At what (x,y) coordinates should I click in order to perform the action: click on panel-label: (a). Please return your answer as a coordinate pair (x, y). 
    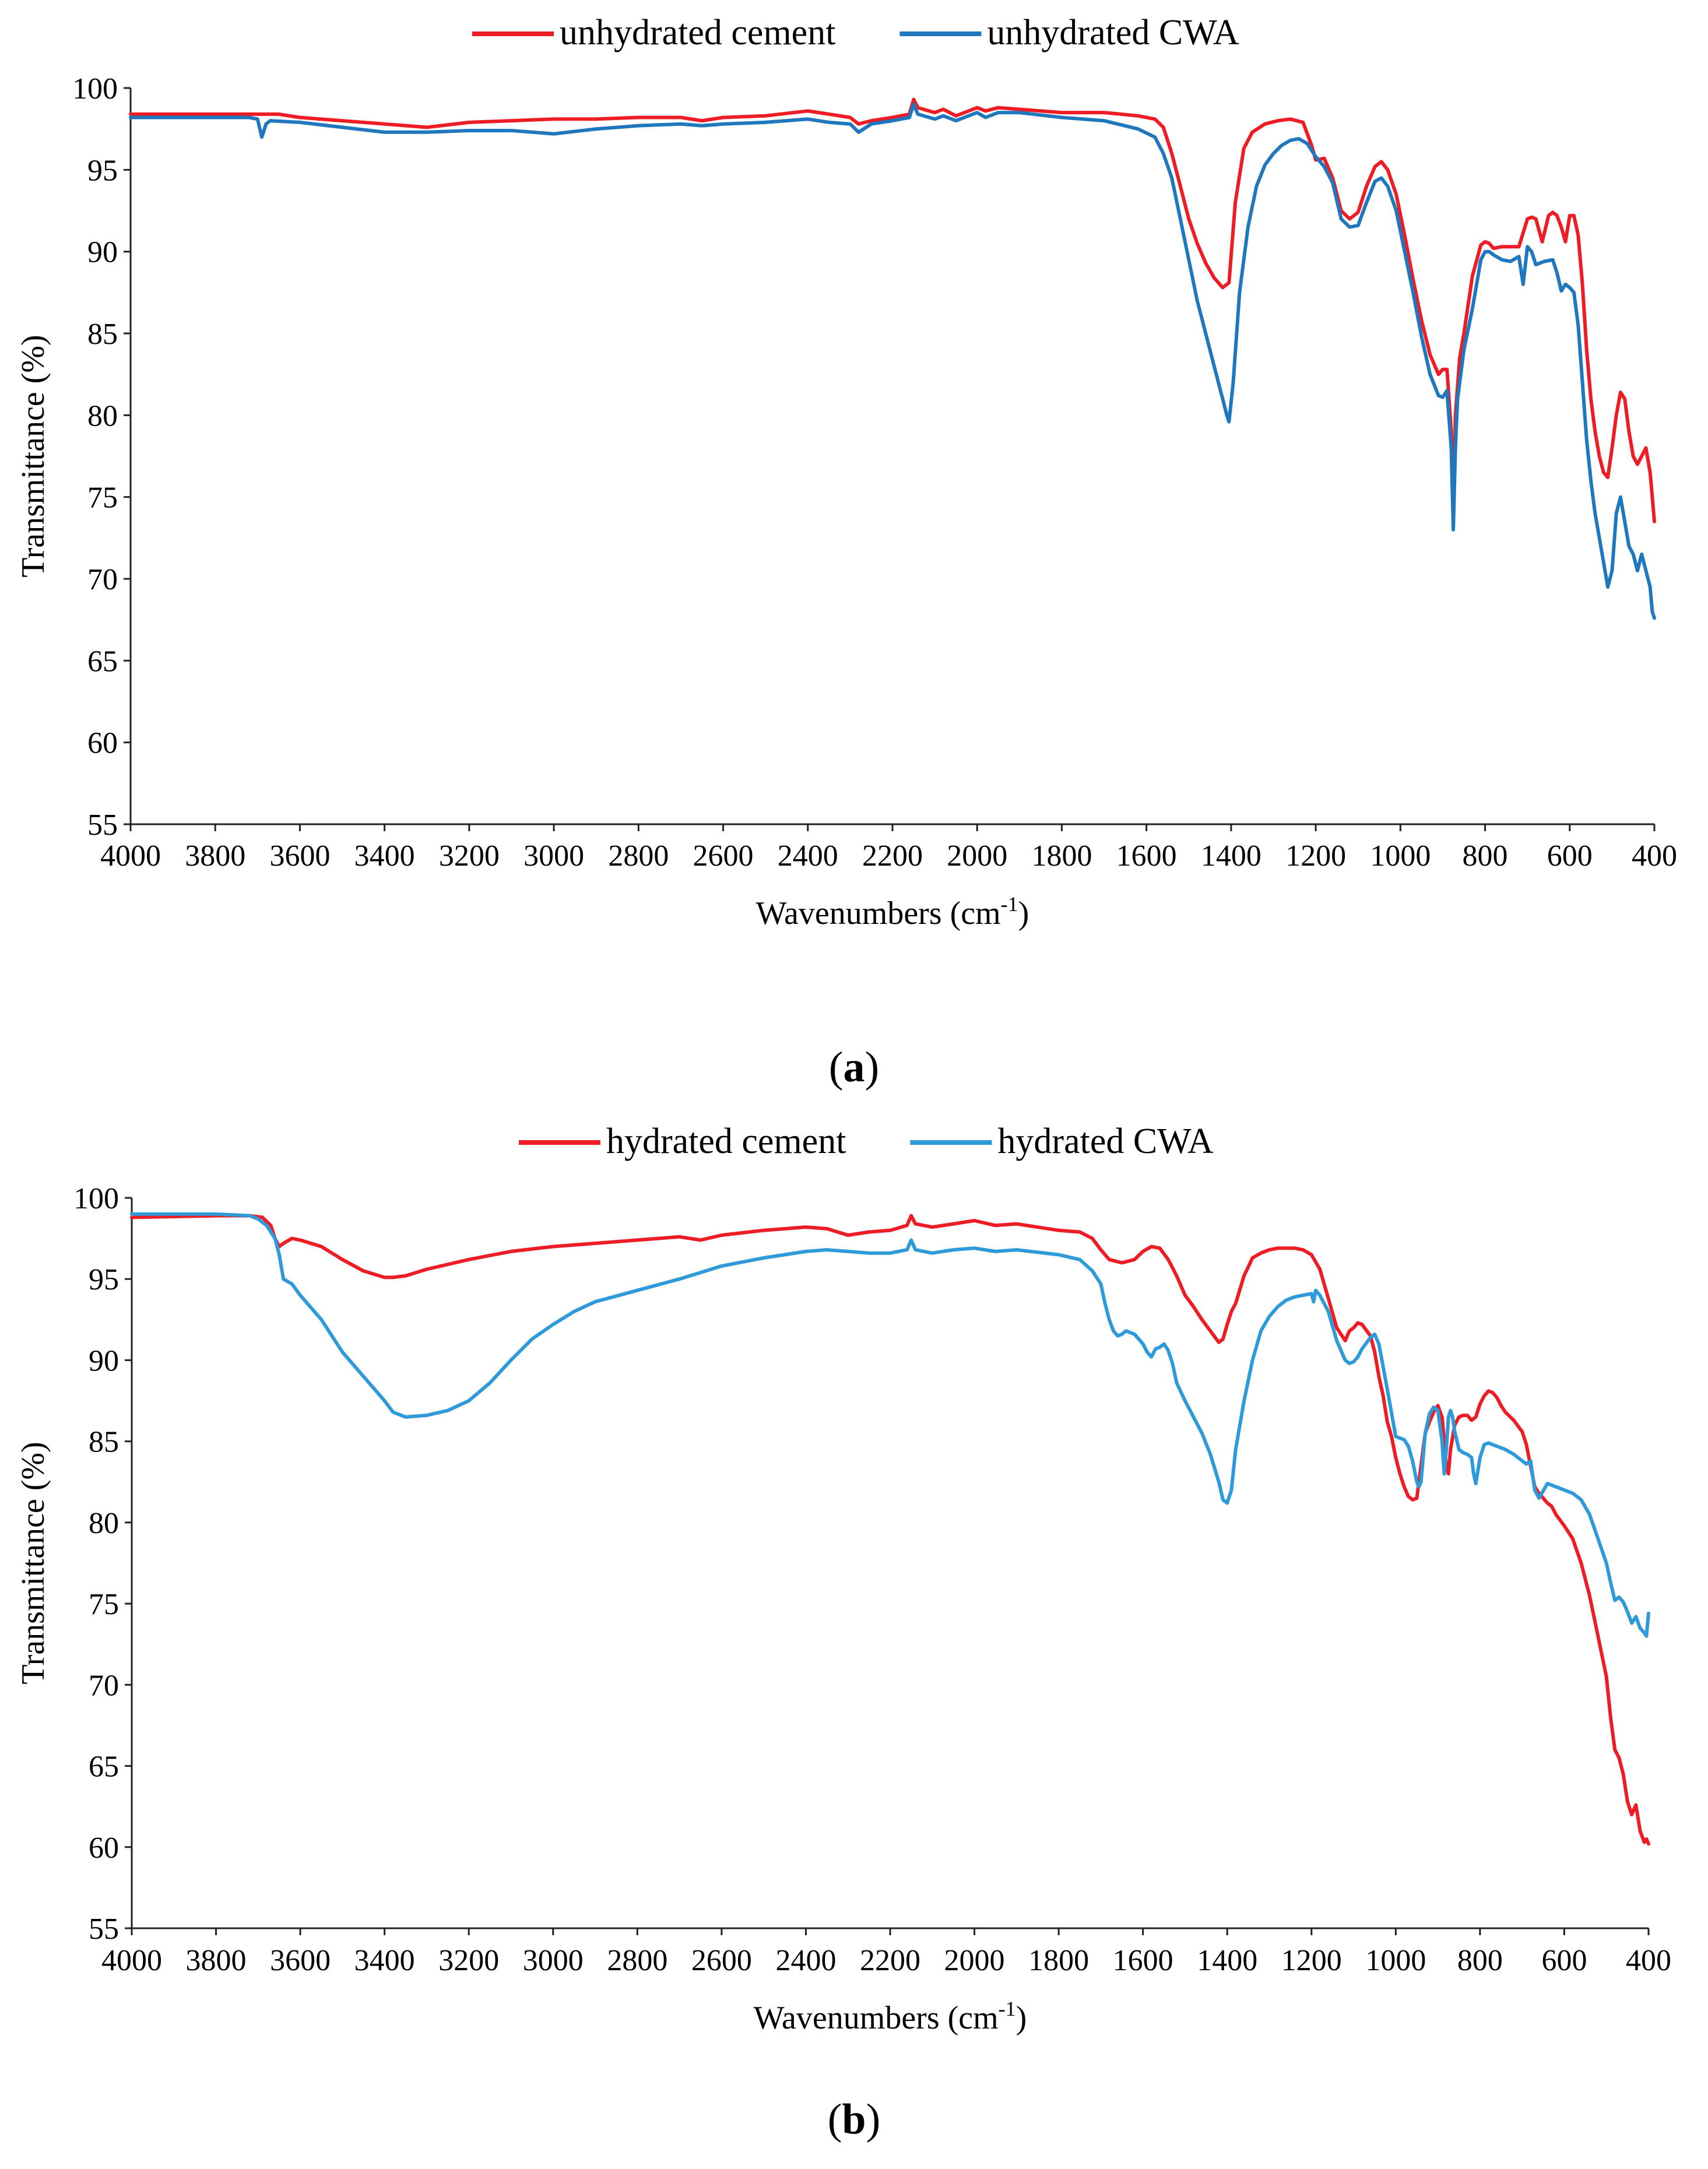
    Looking at the image, I should click on (854, 1067).